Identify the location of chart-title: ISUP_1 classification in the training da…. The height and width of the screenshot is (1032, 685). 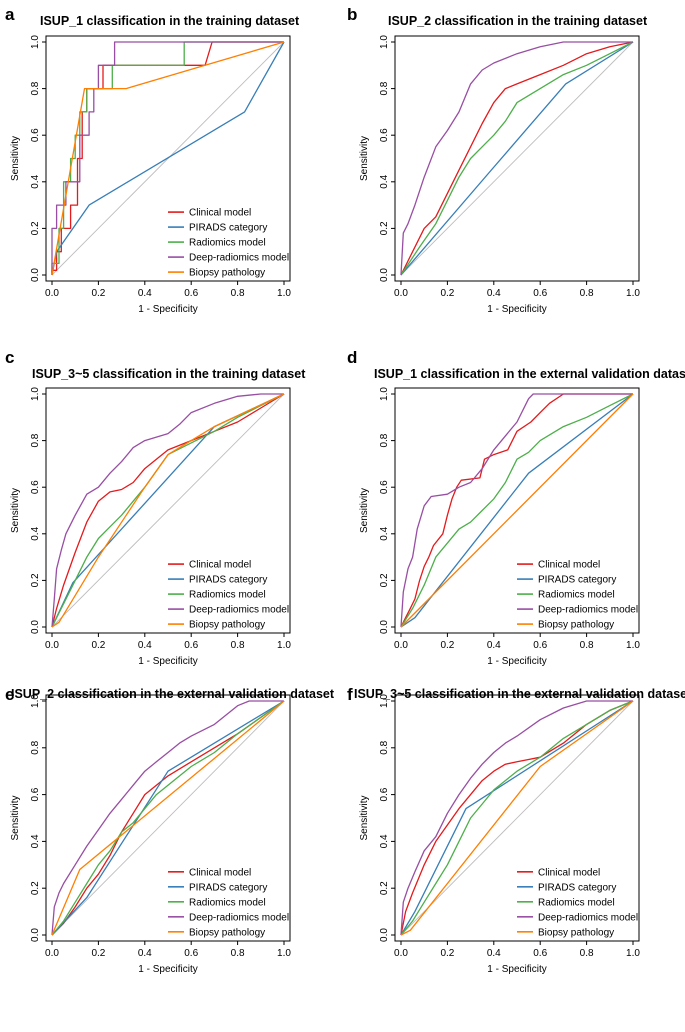
(170, 21).